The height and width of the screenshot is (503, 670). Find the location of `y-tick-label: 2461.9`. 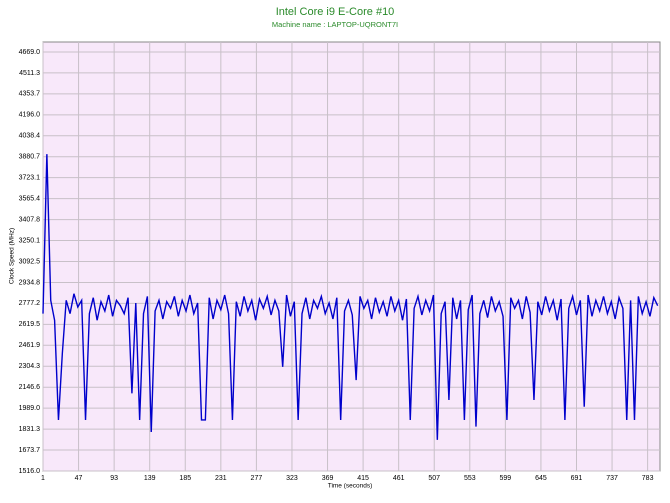

y-tick-label: 2461.9 is located at coordinates (30, 345).